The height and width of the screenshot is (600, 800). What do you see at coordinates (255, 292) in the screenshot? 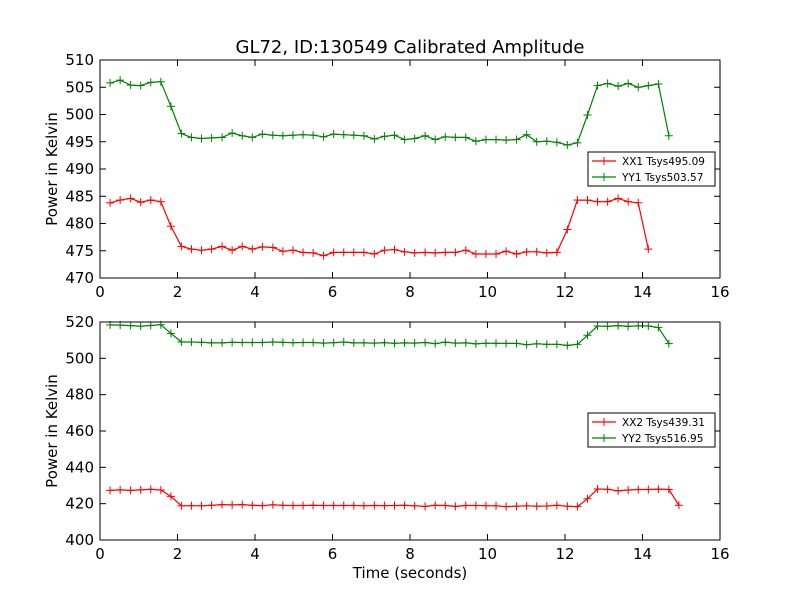
I see `x-tick-label: 4` at bounding box center [255, 292].